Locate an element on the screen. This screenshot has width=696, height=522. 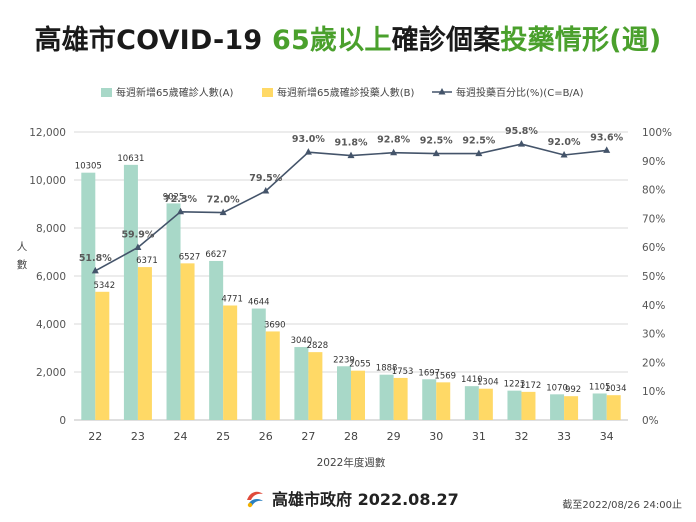
title-part-0: 高雄市COVID-19 is located at coordinates (153, 40).